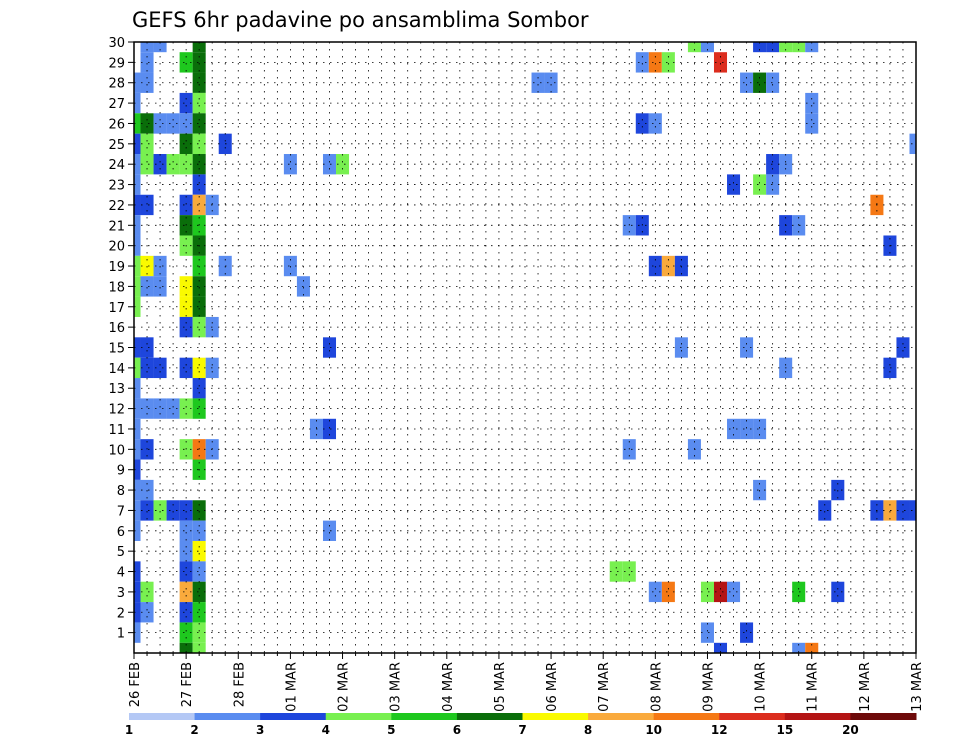  What do you see at coordinates (784, 730) in the screenshot?
I see `colorbar-label-15: 15` at bounding box center [784, 730].